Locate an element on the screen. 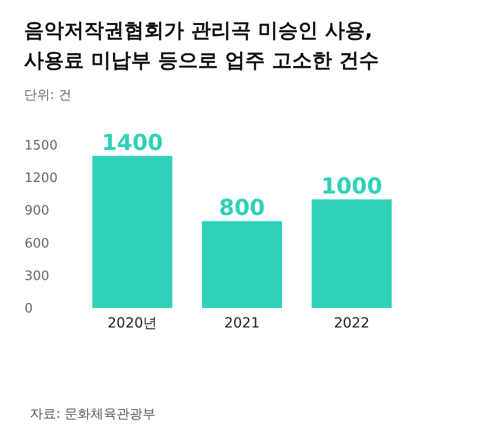 This screenshot has height=442, width=480. data-label: 1000 is located at coordinates (351, 187).